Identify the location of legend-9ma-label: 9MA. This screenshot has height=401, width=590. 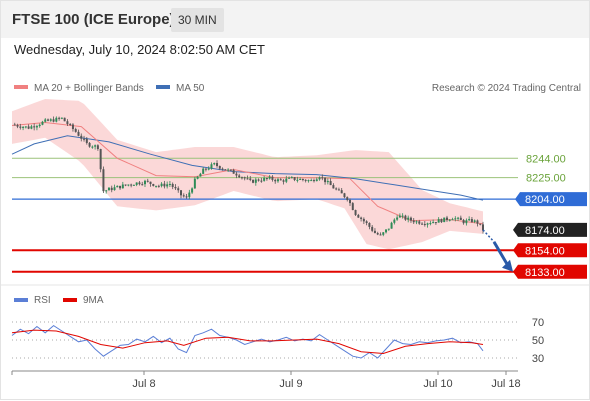
(93, 300).